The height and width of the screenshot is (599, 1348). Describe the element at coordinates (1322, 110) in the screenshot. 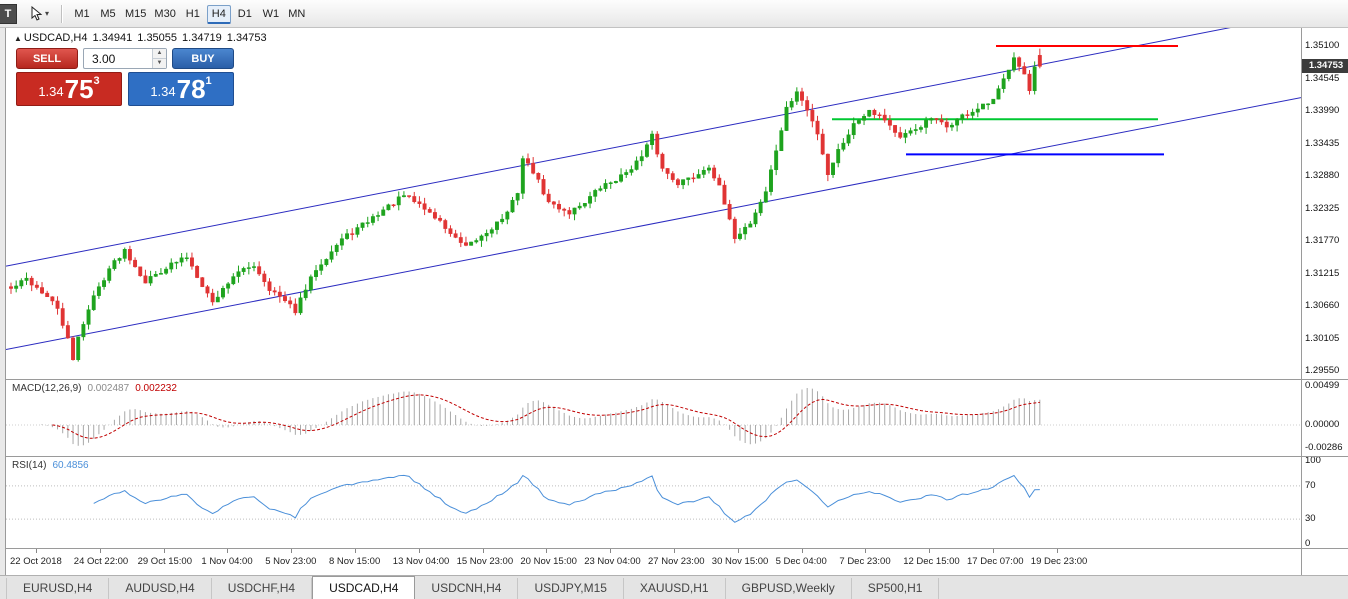

I see `price-axis-label: 1.33990` at that location.